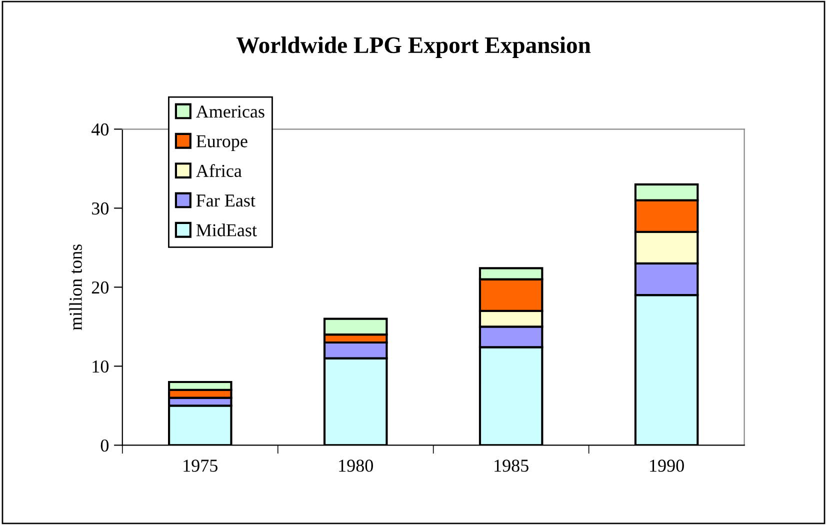  What do you see at coordinates (226, 230) in the screenshot?
I see `legend-label: MidEast` at bounding box center [226, 230].